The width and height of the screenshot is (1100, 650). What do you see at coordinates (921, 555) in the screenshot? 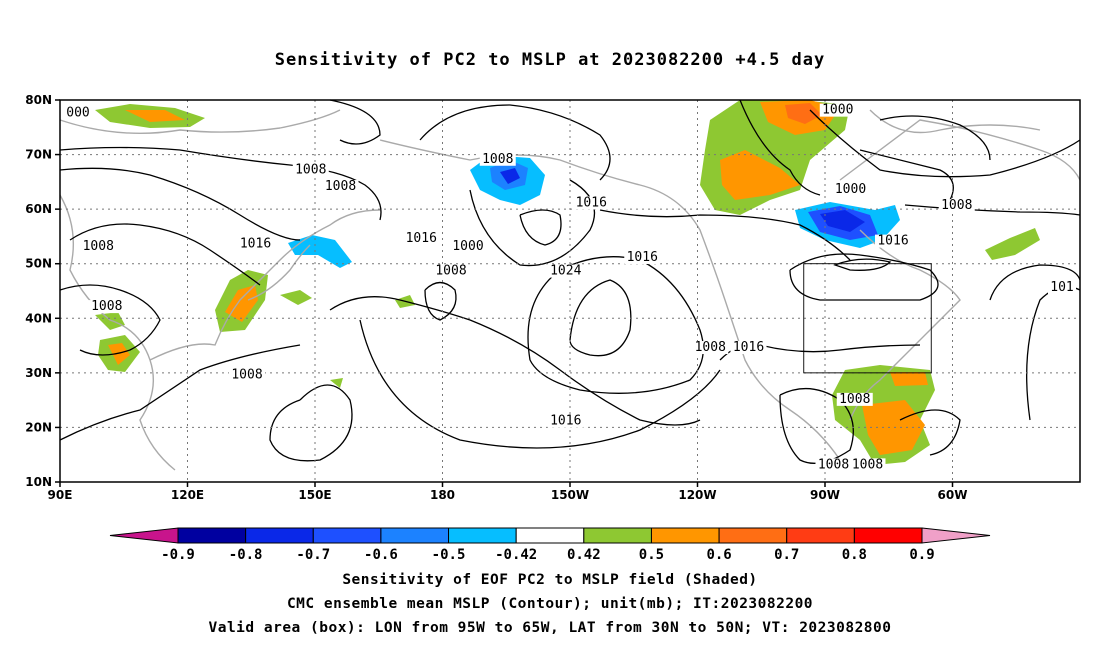
I see `colorbar-label: 0.9` at bounding box center [921, 555].